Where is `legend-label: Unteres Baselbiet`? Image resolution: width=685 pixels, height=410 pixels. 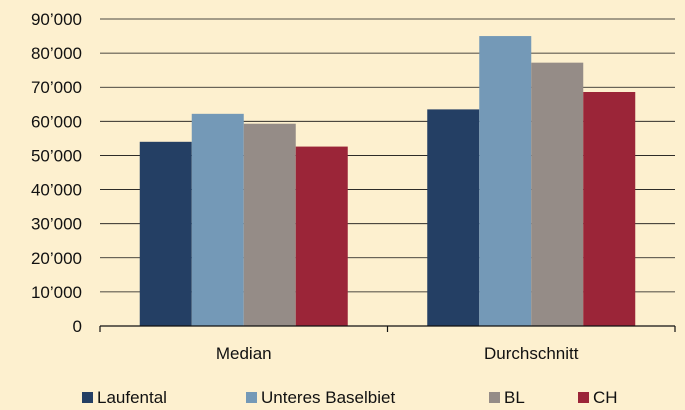 legend-label: Unteres Baselbiet is located at coordinates (328, 397).